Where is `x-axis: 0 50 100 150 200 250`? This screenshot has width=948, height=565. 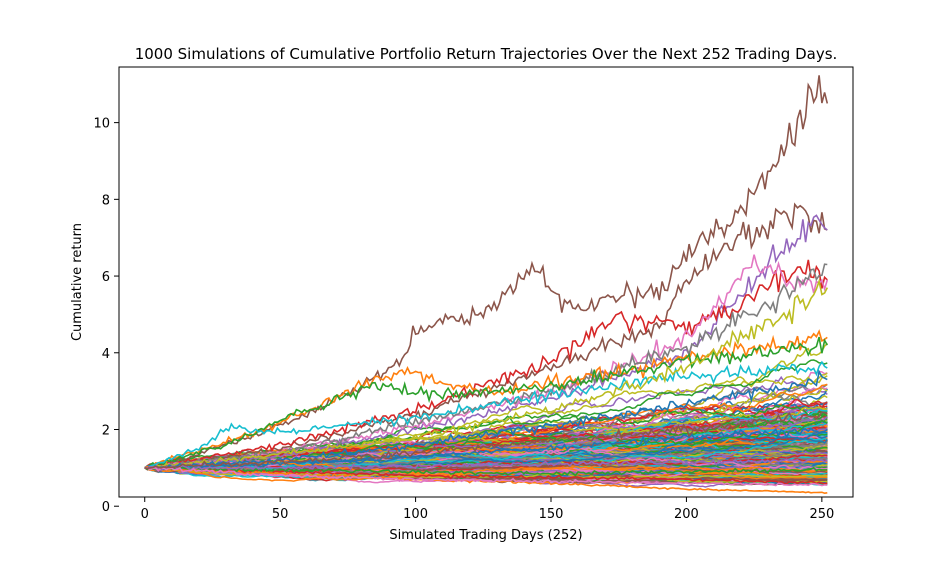 x-axis: 0 50 100 150 200 250 is located at coordinates (487, 509).